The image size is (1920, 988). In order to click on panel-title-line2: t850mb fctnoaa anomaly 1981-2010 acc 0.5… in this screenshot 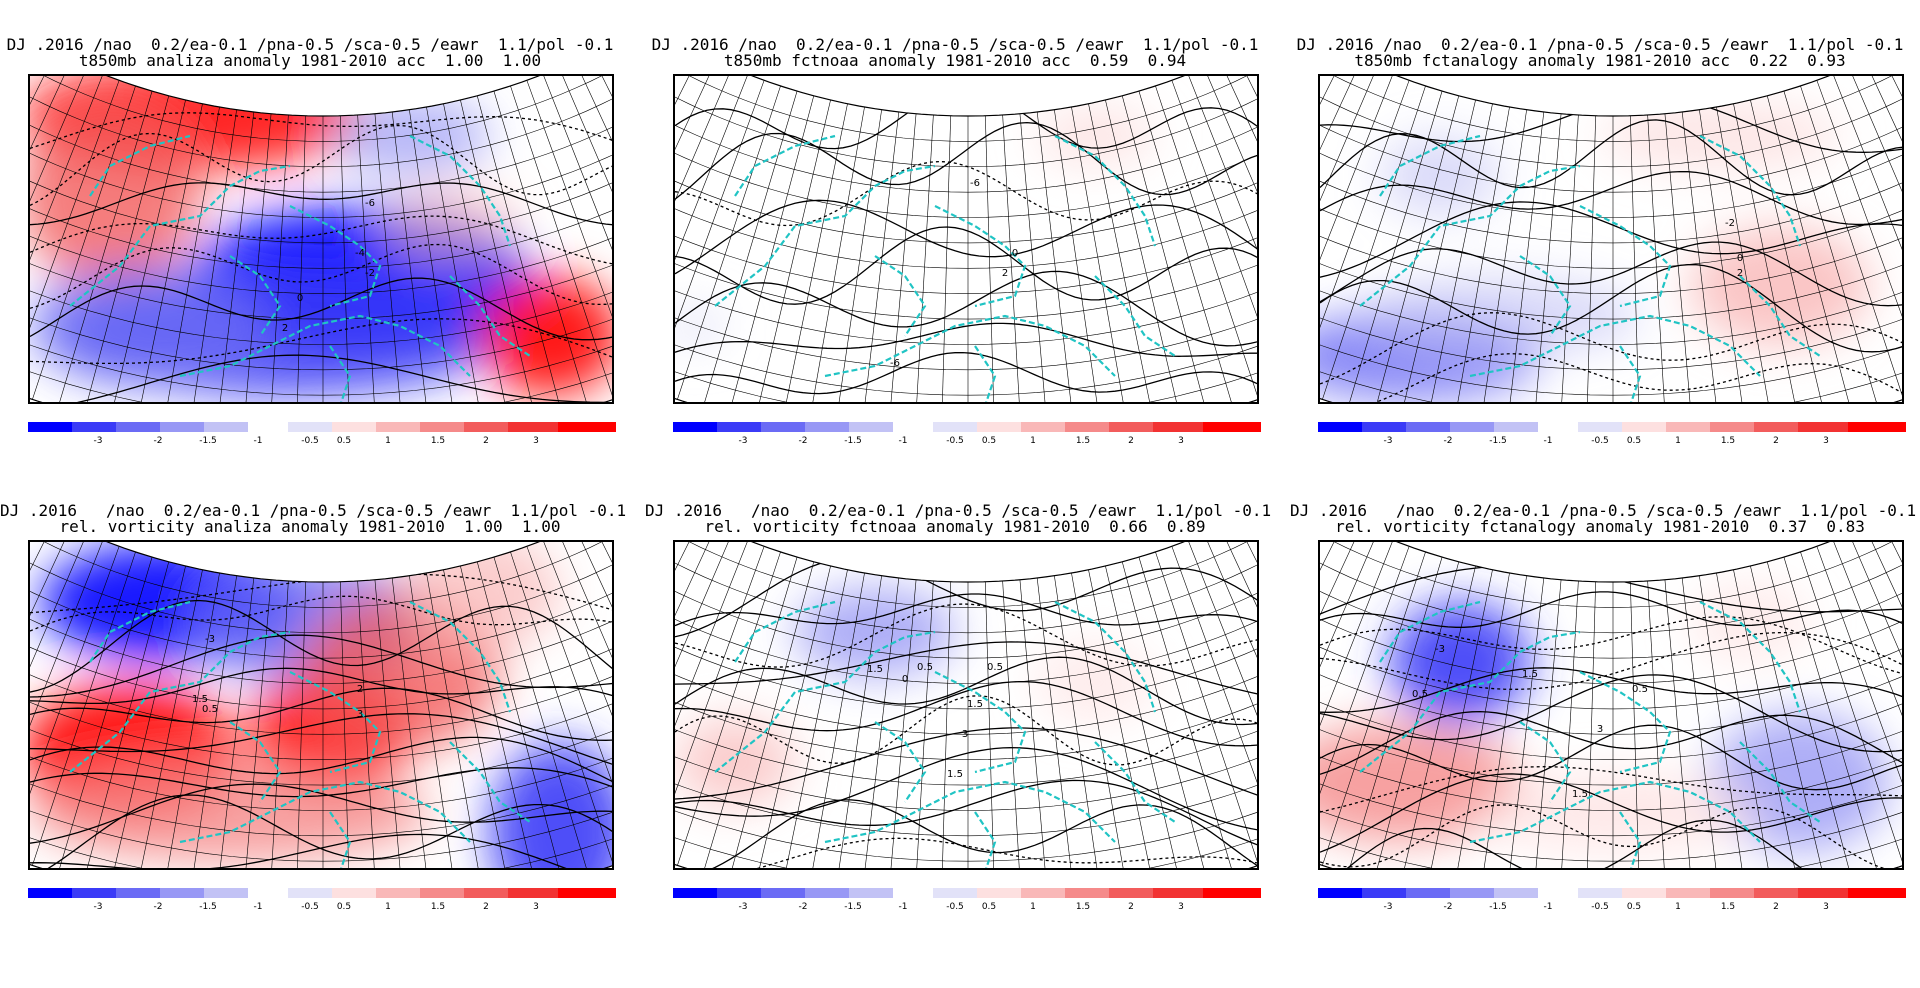, I will do `click(955, 60)`.